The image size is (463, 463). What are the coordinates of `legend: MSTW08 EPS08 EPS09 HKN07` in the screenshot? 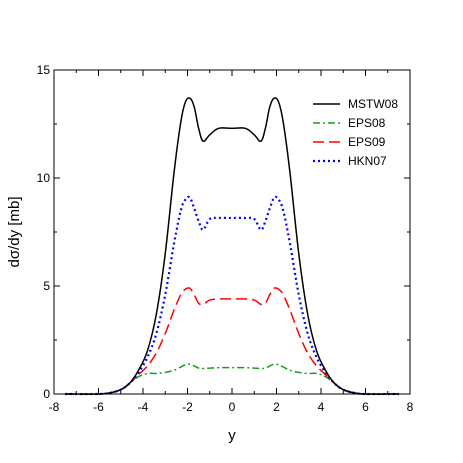 It's located at (355, 132).